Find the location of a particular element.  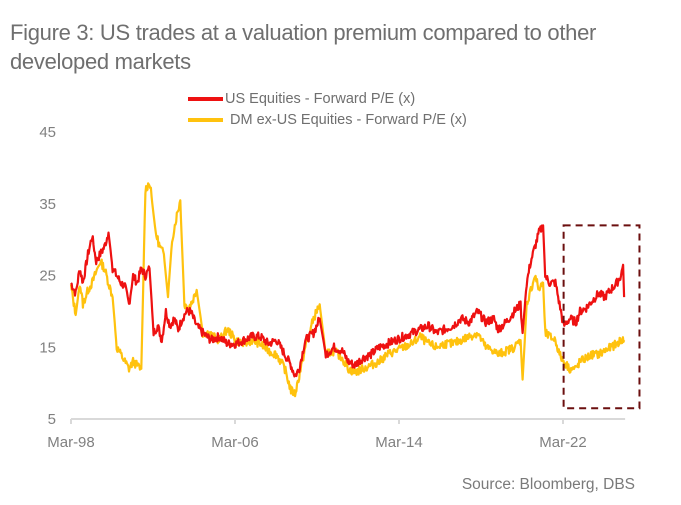

x-tick-label: Mar-22 is located at coordinates (563, 442).